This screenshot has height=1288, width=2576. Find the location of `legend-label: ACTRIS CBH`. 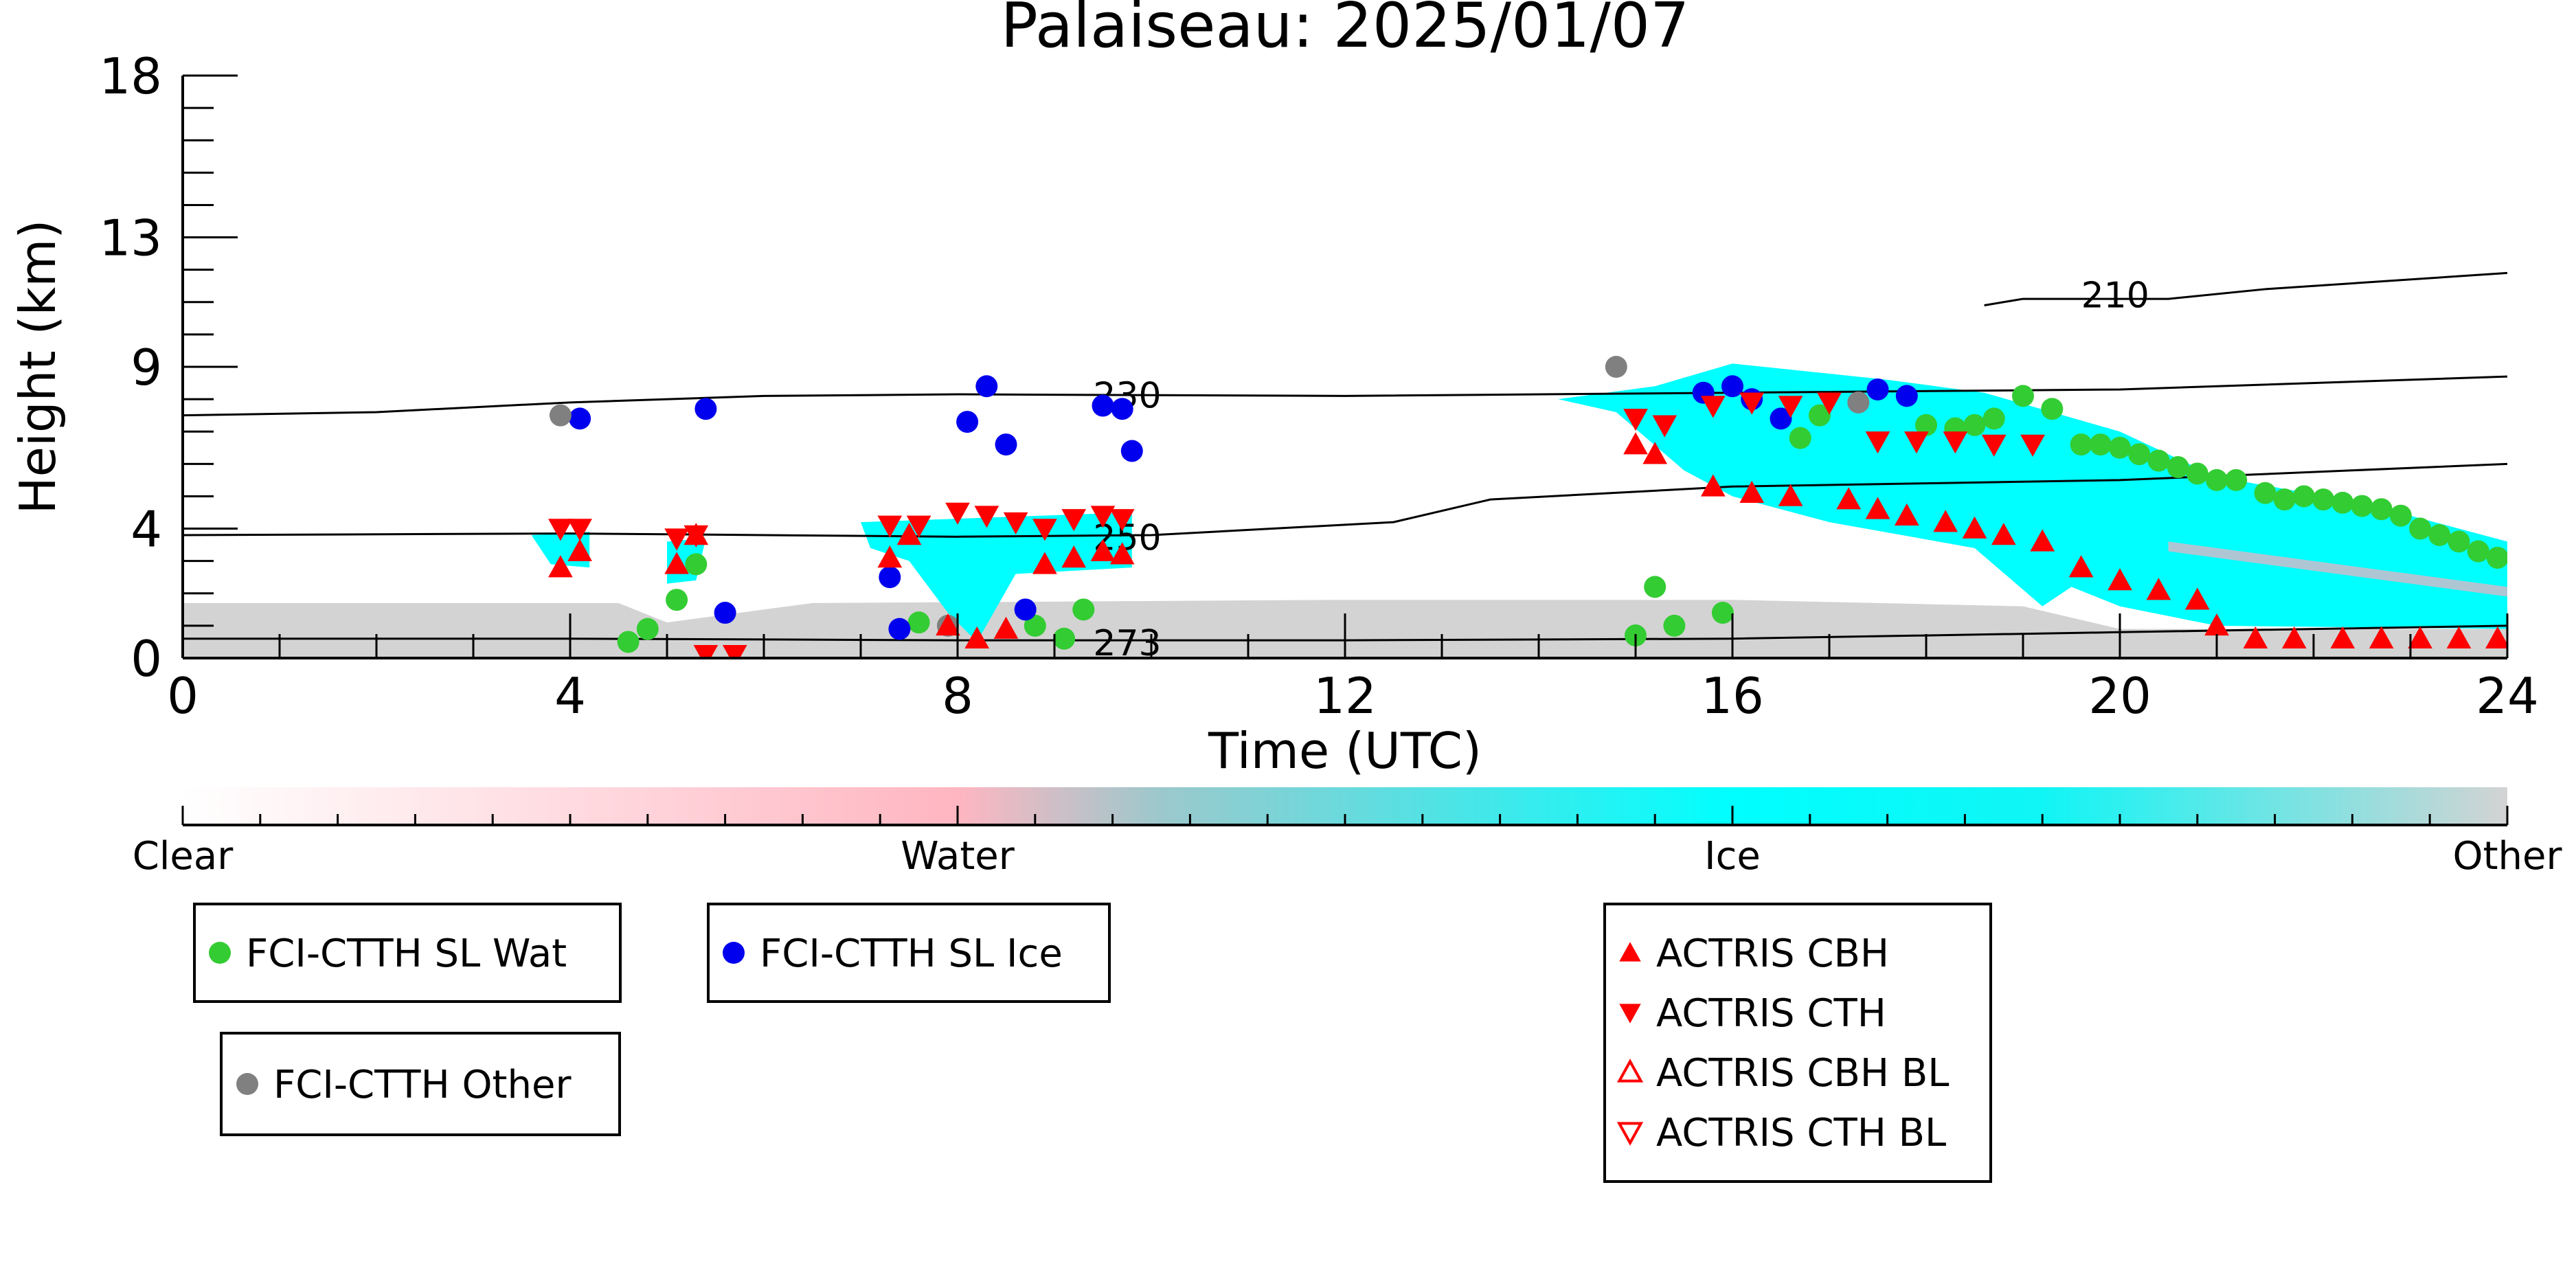

legend-label: ACTRIS CBH is located at coordinates (1772, 953).